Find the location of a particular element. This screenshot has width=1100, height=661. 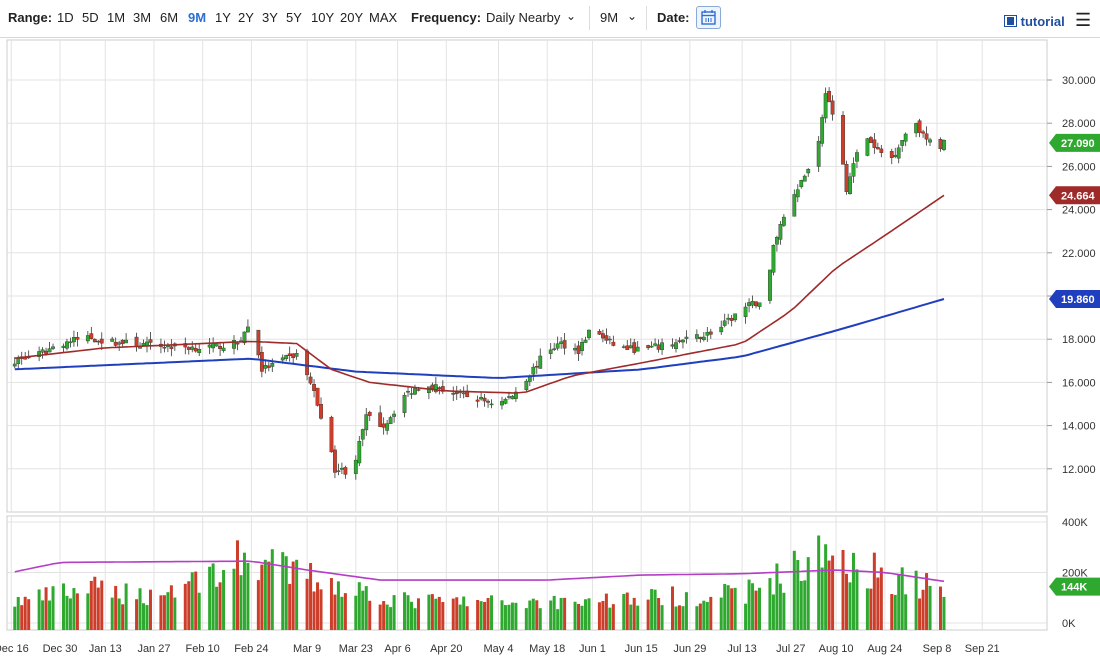

range-button-5d: 5D is located at coordinates (90, 17).